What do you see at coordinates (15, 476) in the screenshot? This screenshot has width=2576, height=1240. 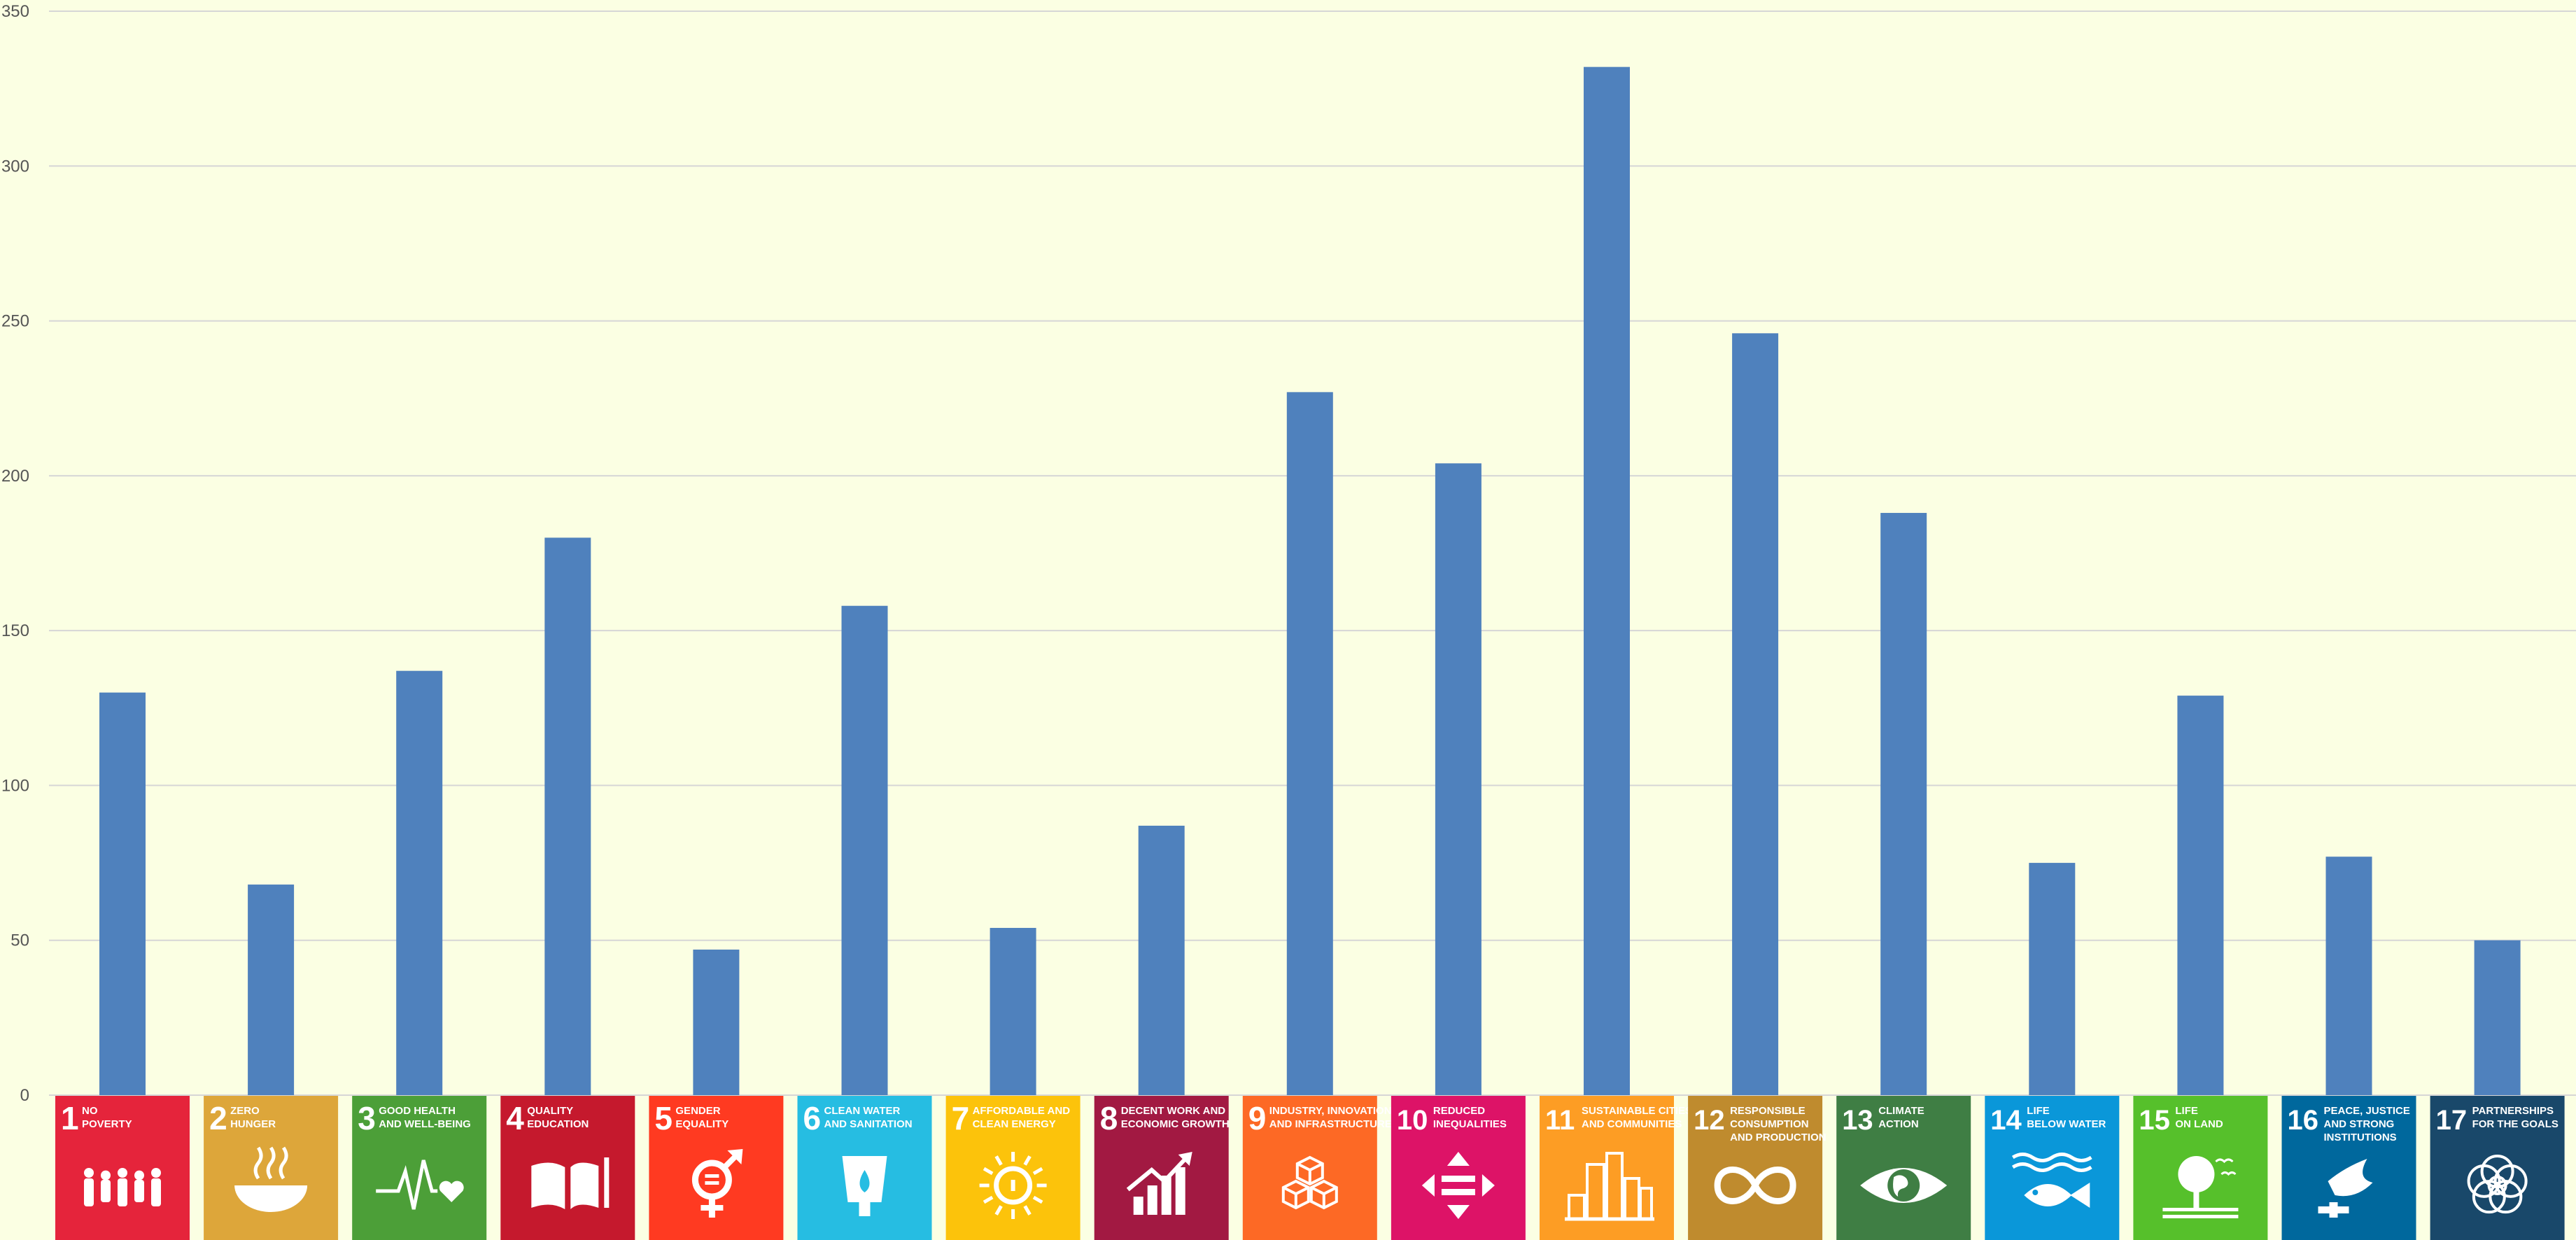 I see `y-tick-label: 200` at bounding box center [15, 476].